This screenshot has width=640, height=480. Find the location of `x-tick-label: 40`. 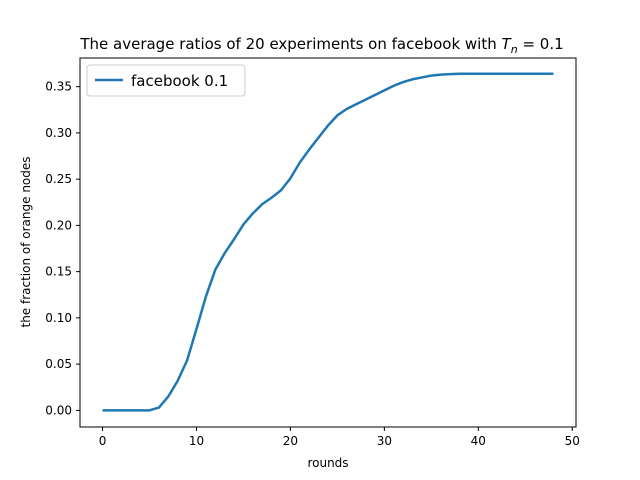

x-tick-label: 40 is located at coordinates (478, 441).